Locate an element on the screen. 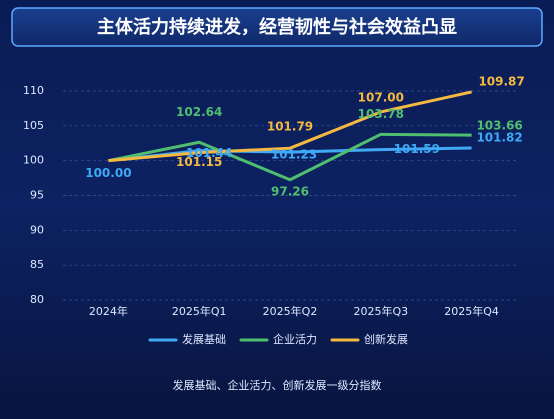 The width and height of the screenshot is (554, 419). chart-title: 主体活力持续进发，经营韧性与社会效益凸显 is located at coordinates (277, 27).